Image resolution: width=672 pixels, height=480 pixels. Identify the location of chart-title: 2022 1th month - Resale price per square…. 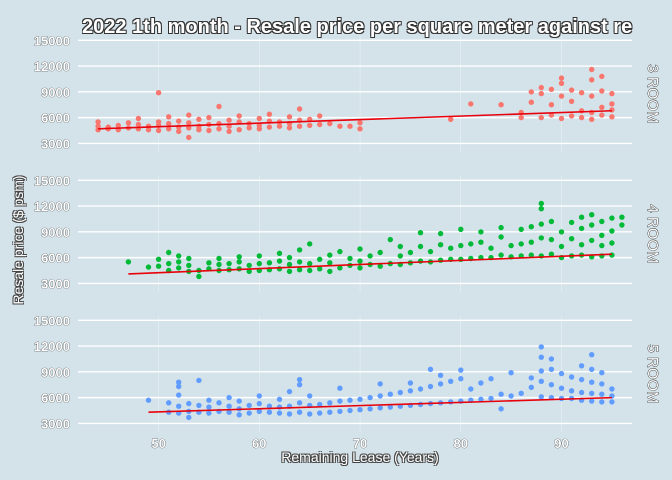
(357, 27).